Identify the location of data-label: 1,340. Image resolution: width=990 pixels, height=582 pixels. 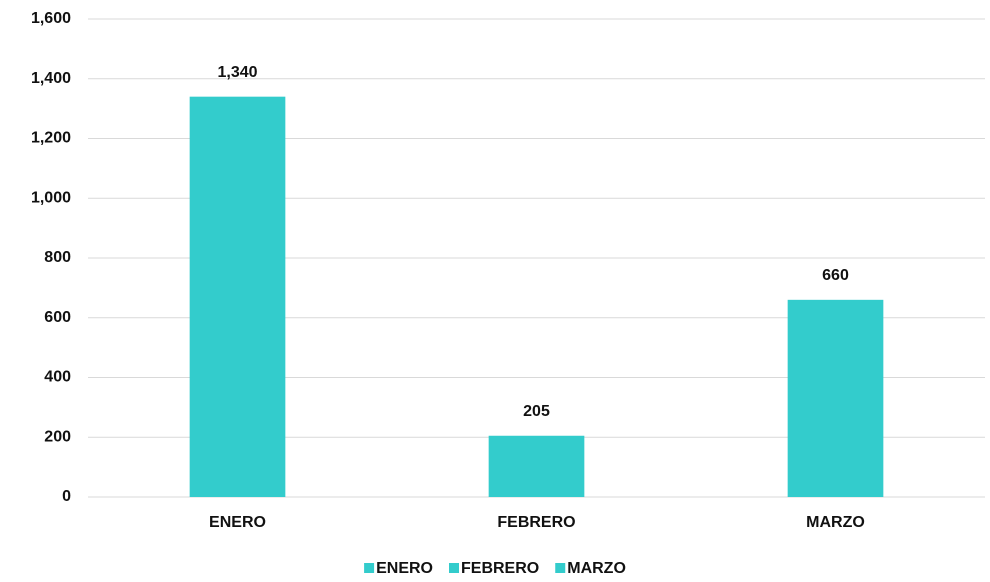
(237, 72).